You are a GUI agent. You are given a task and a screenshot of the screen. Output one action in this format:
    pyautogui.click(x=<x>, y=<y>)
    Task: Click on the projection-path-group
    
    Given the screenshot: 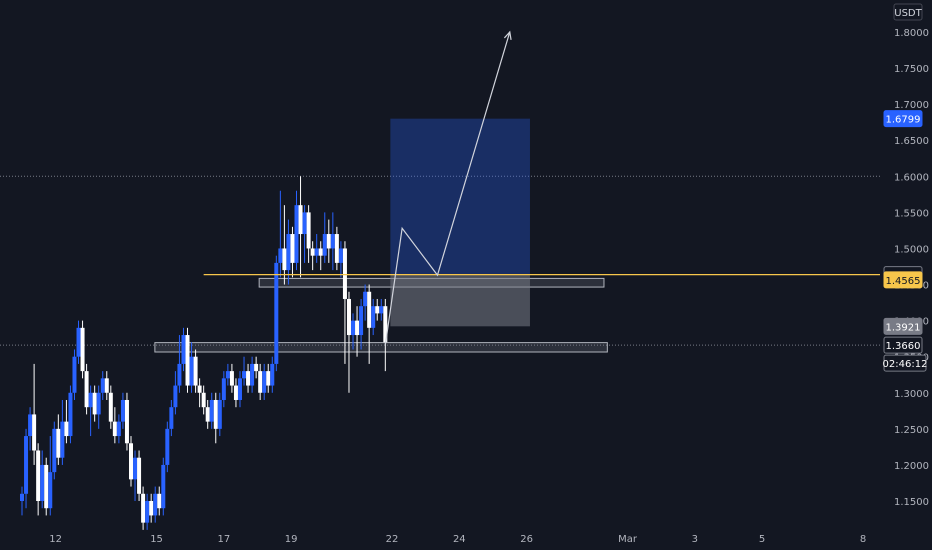 What is the action you would take?
    pyautogui.click(x=448, y=188)
    